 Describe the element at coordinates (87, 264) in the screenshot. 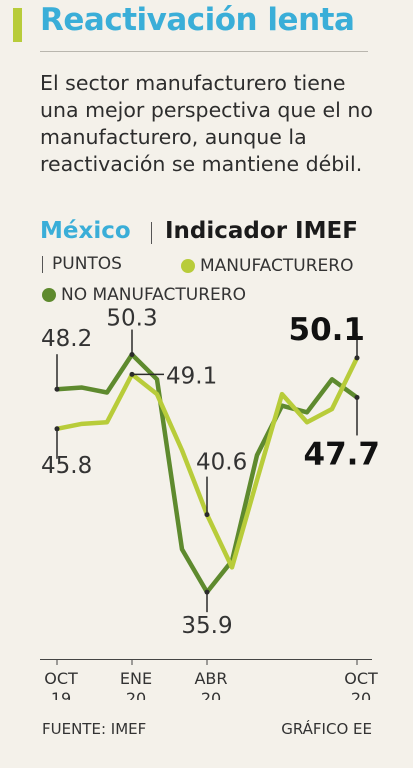

I see `units-label: PUNTOS` at that location.